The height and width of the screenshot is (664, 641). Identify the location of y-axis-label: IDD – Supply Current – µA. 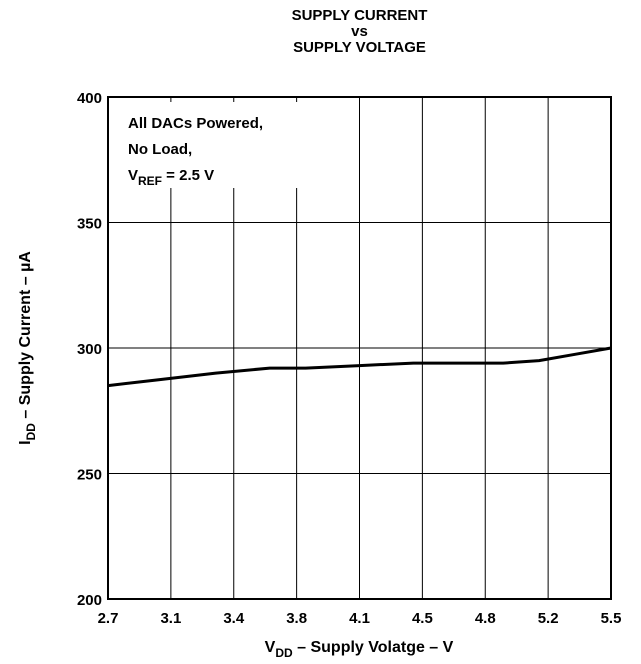
(27, 348).